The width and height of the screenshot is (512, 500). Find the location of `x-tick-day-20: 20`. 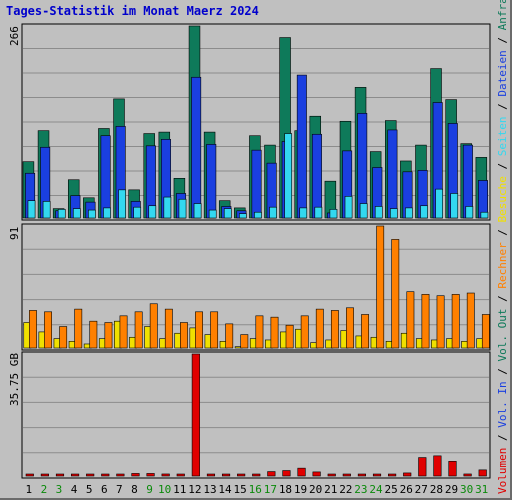

x-tick-day-20: 20 is located at coordinates (315, 489).